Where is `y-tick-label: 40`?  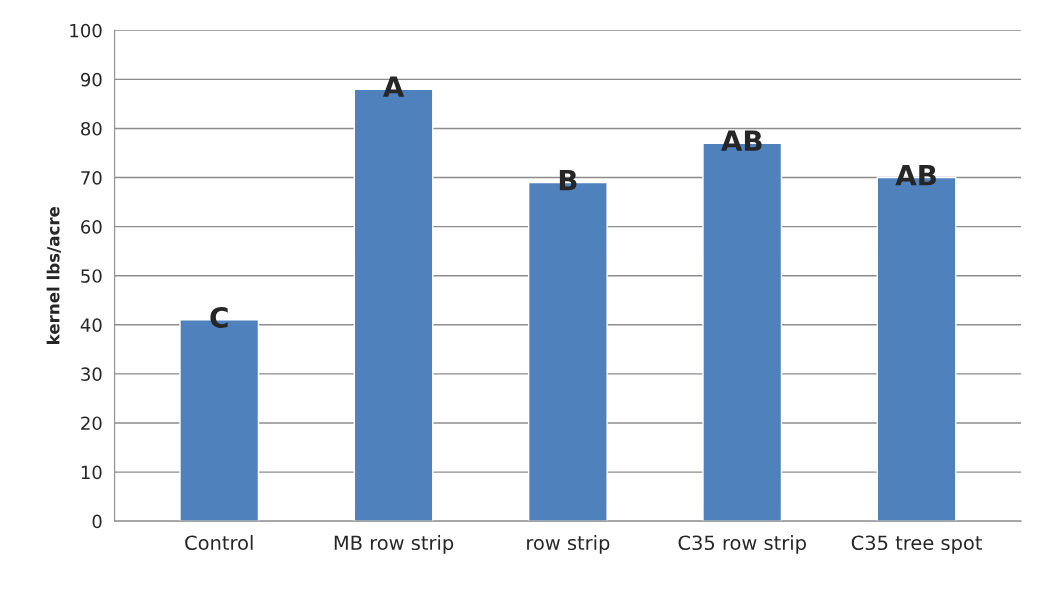 y-tick-label: 40 is located at coordinates (91, 325).